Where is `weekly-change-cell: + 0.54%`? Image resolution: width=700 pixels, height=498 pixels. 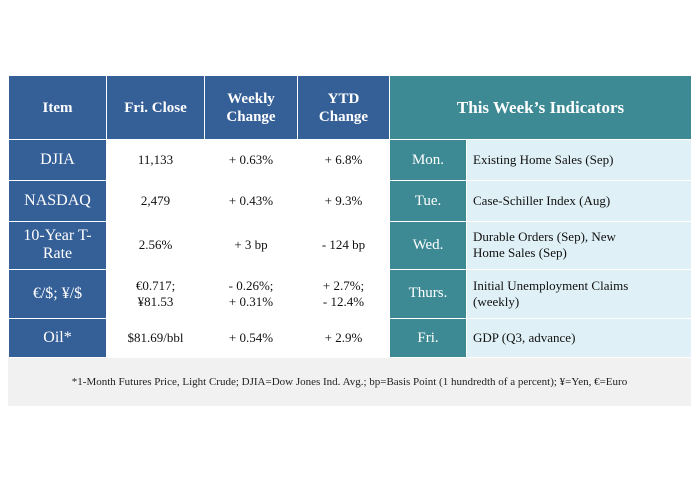 weekly-change-cell: + 0.54% is located at coordinates (251, 338).